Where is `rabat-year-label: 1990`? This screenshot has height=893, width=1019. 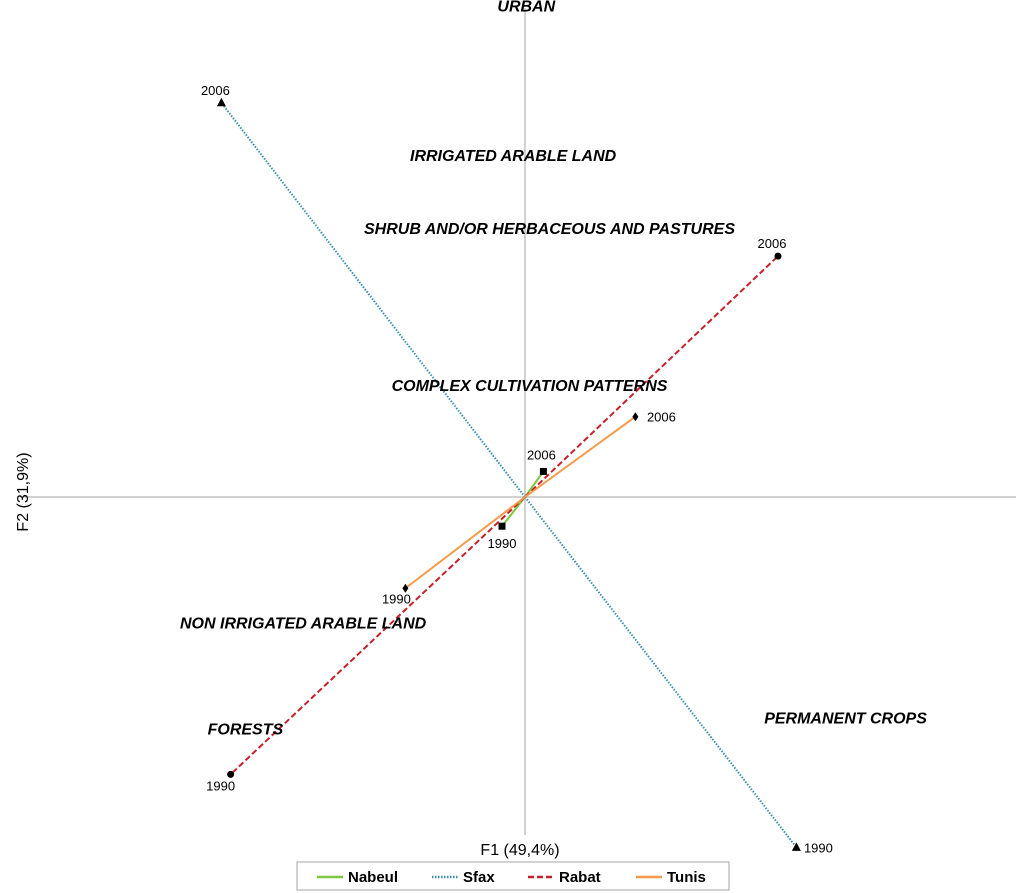 rabat-year-label: 1990 is located at coordinates (220, 785).